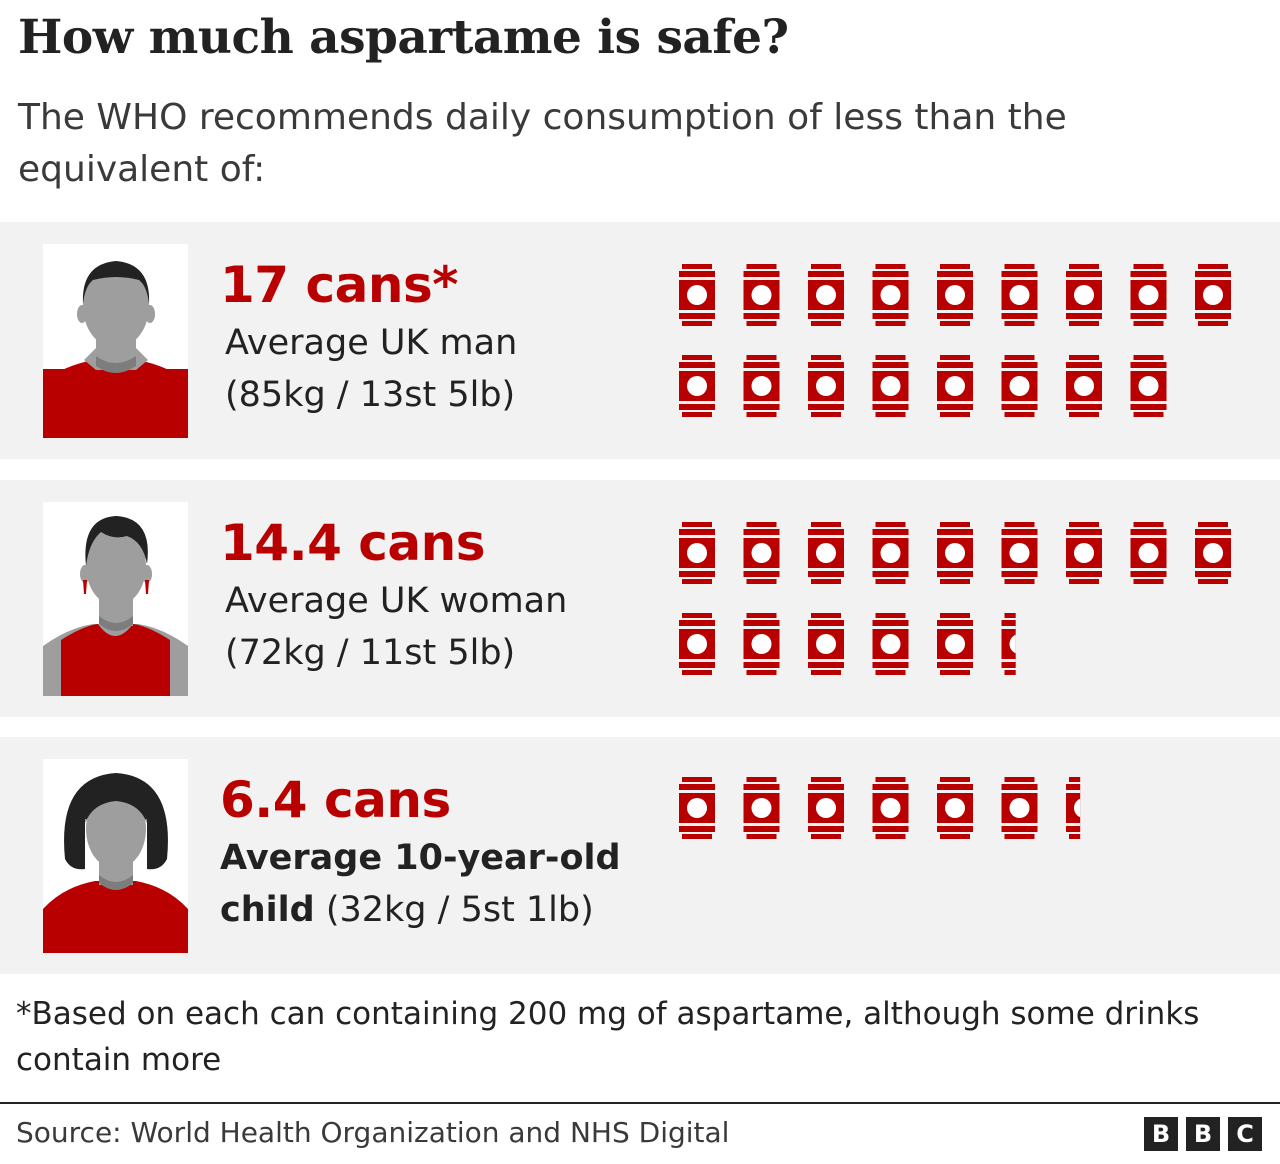 The image size is (1280, 1164). I want to click on label-child-line2-rest: (32kg / 5st 1lb), so click(454, 910).